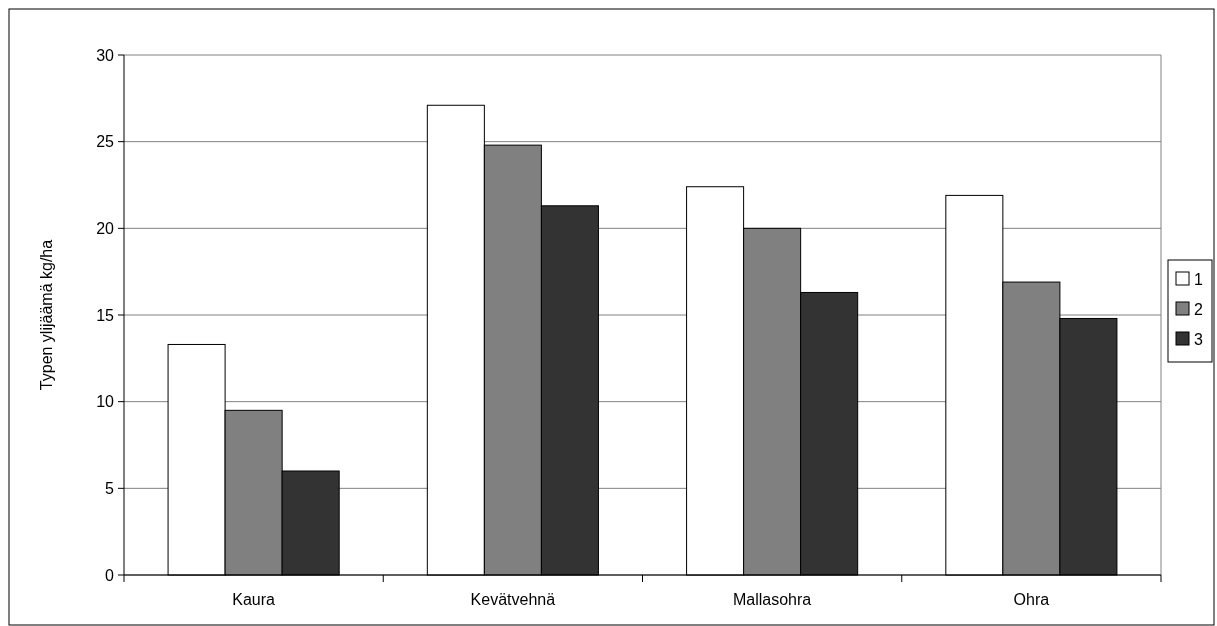 Image resolution: width=1217 pixels, height=626 pixels. I want to click on x-tick-label: Ohra, so click(1031, 599).